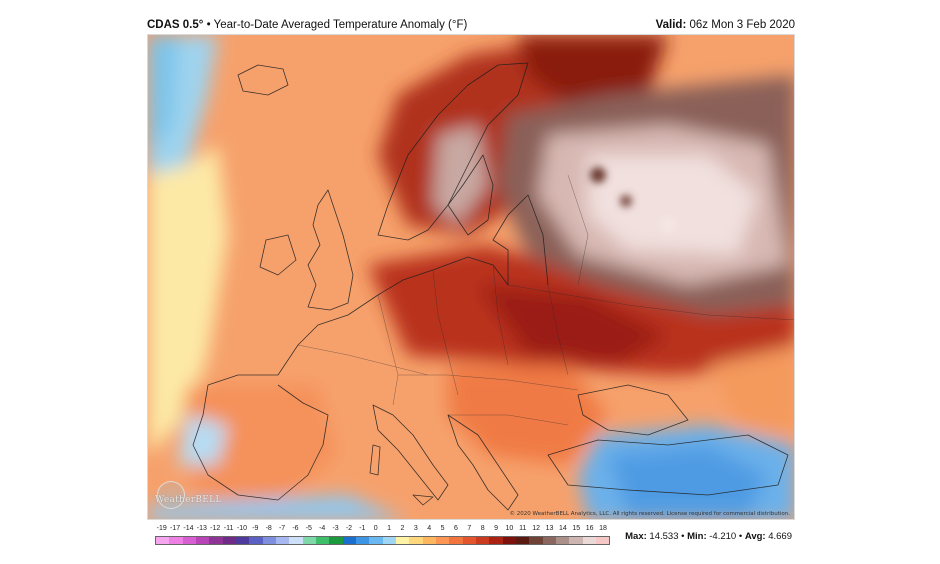 This screenshot has width=940, height=564. Describe the element at coordinates (780, 536) in the screenshot. I see `avg-value: 4.669` at that location.